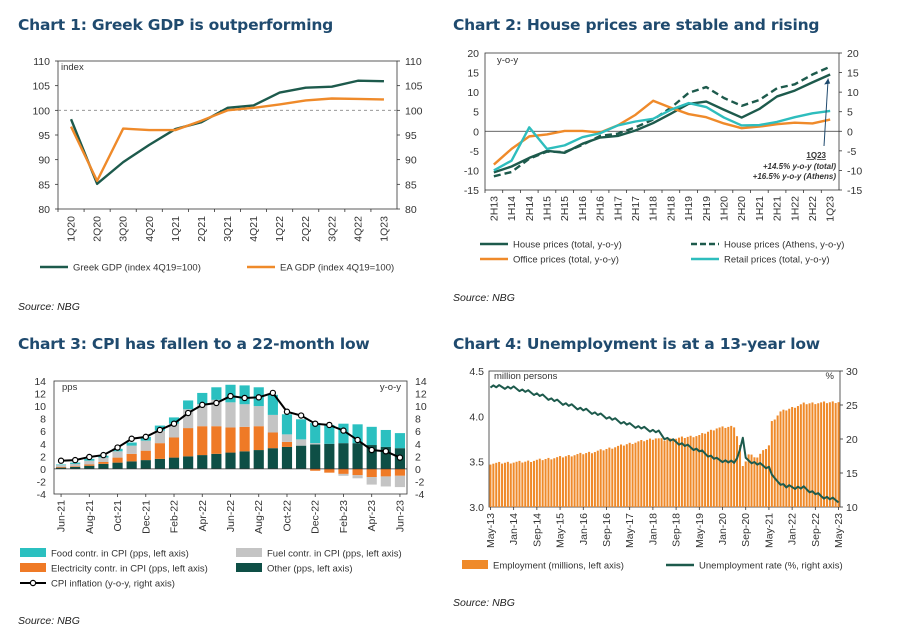  I want to click on chart-4-ytick-left: 4.5, so click(476, 372).